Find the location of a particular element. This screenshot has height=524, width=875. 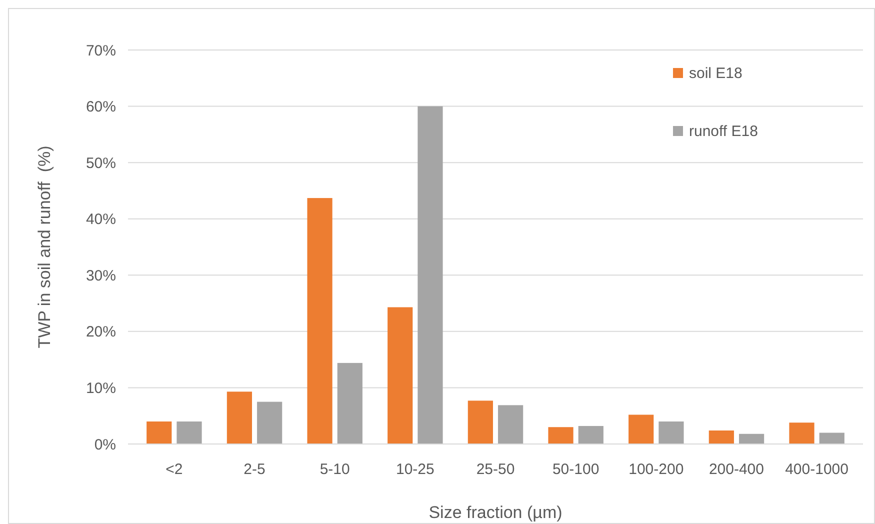

x-tick-label: 200-400 is located at coordinates (736, 469).